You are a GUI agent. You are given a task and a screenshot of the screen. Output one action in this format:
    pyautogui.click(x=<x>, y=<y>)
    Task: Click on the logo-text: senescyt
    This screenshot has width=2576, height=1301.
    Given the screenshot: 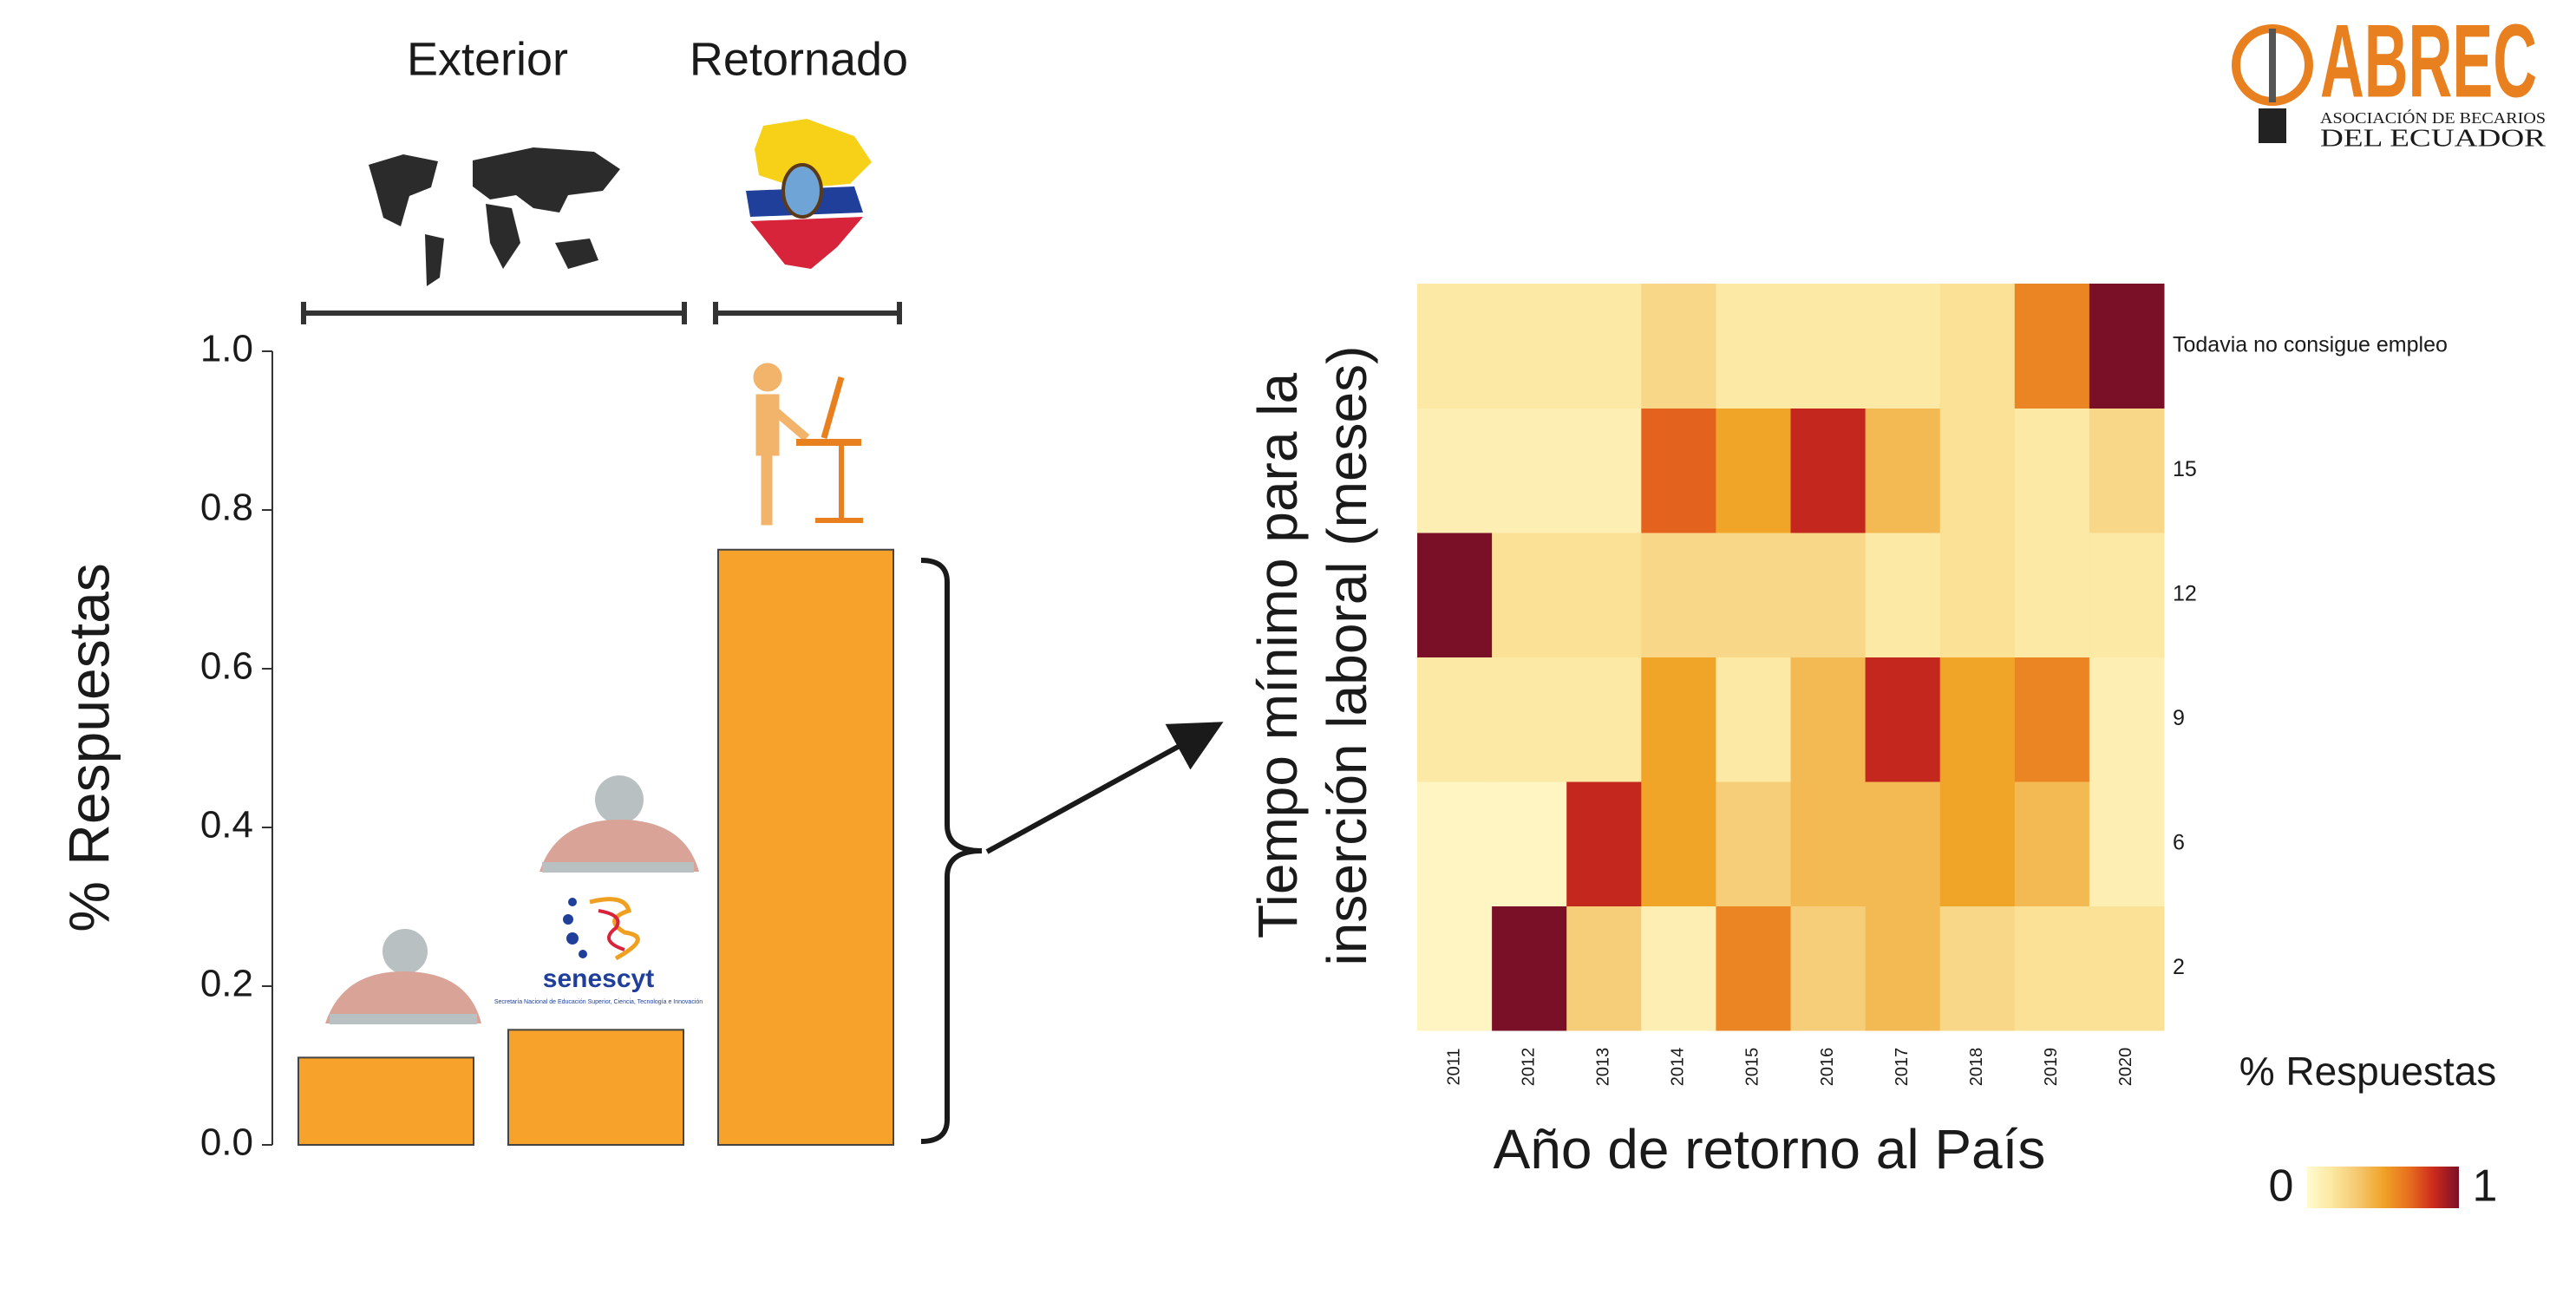 What is the action you would take?
    pyautogui.click(x=598, y=978)
    